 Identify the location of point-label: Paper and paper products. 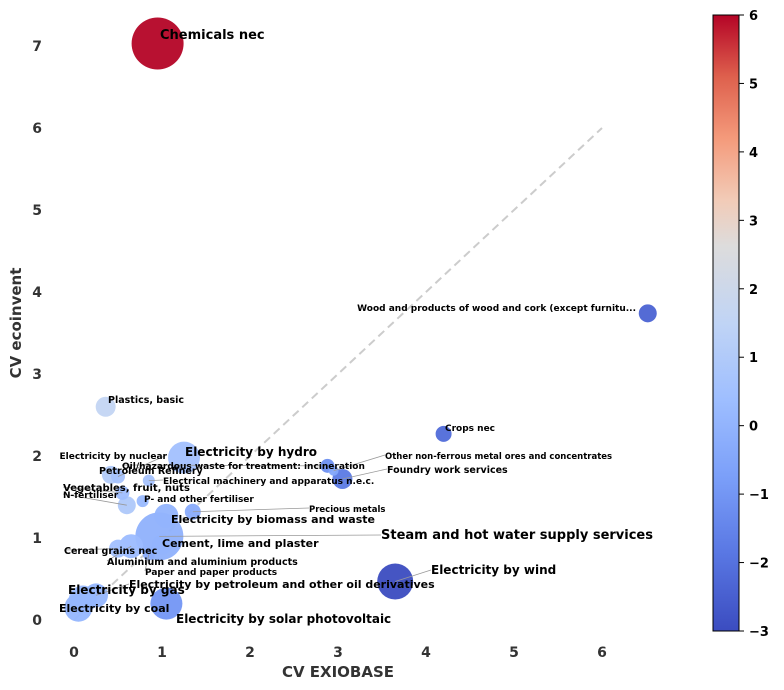
(211, 573).